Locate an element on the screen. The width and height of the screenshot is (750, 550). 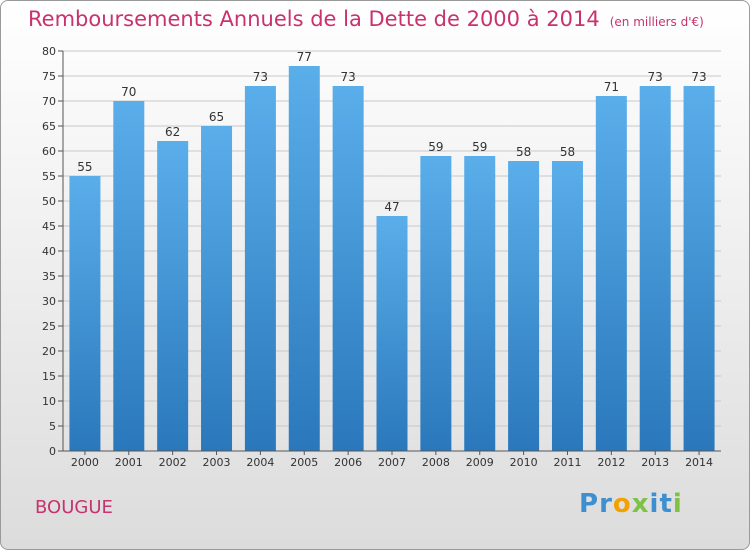
x-tick-label: 2002 is located at coordinates (173, 462).